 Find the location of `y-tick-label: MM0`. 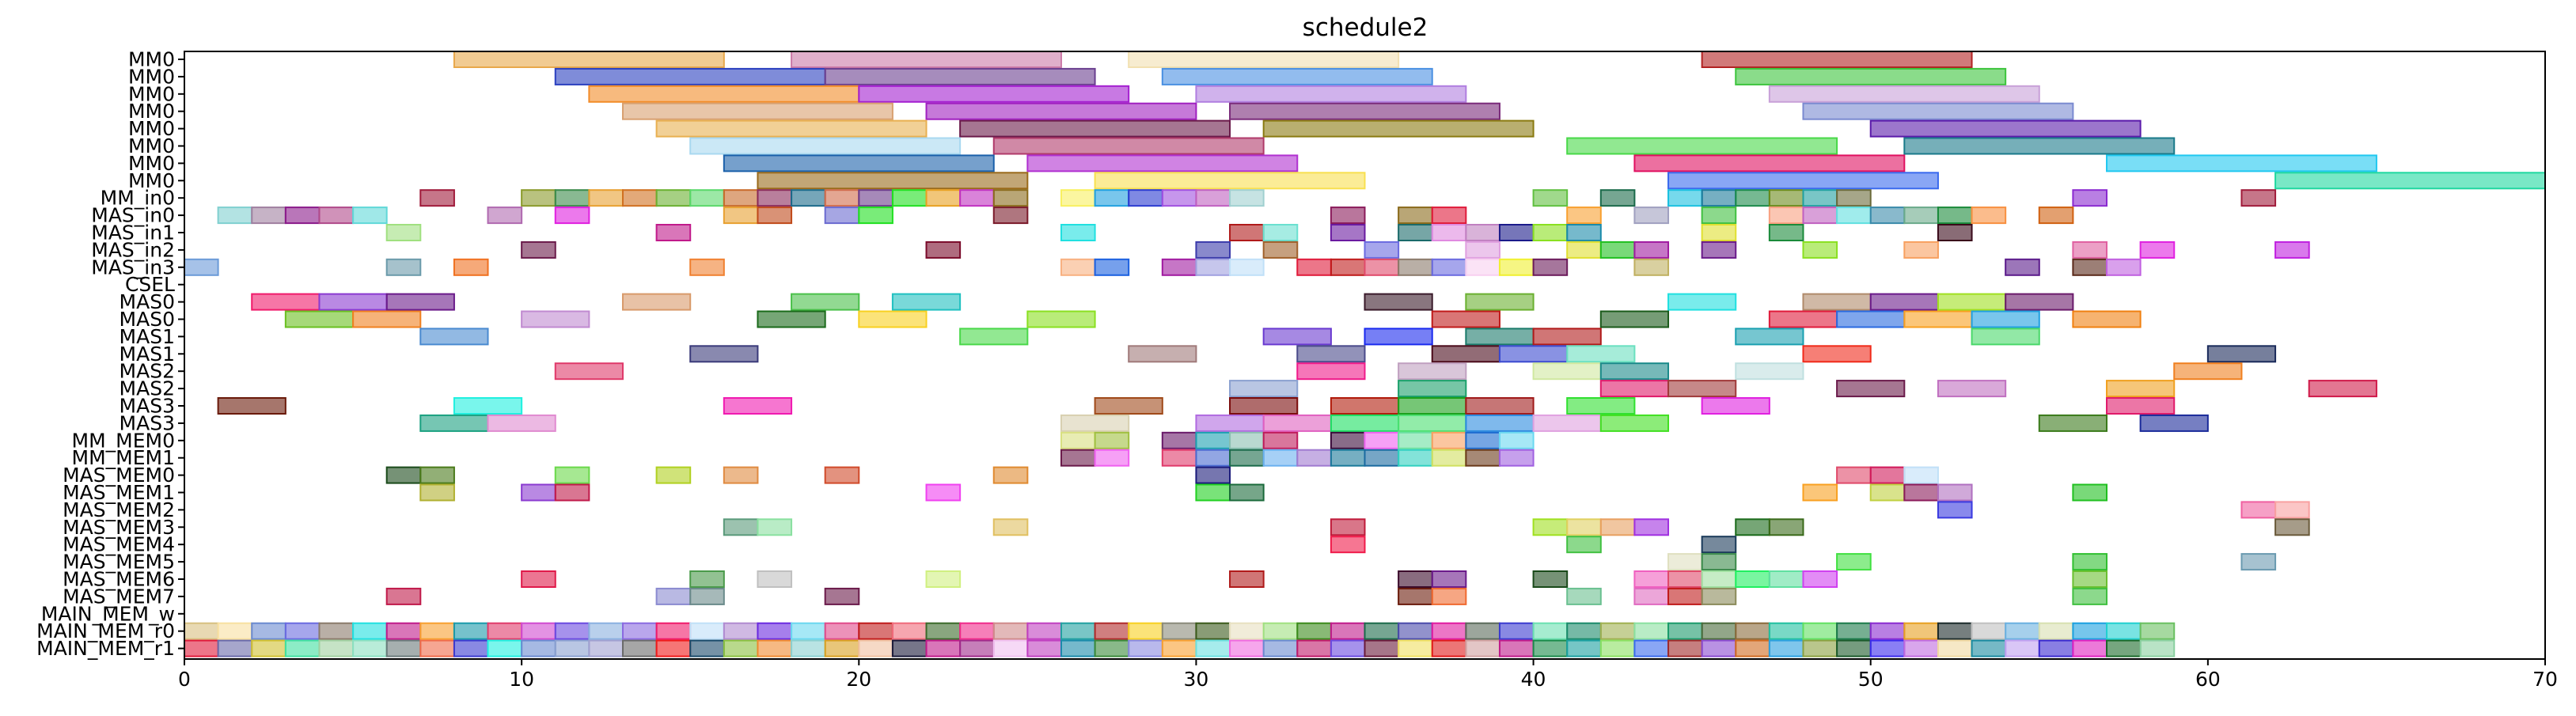

y-tick-label: MM0 is located at coordinates (151, 93).